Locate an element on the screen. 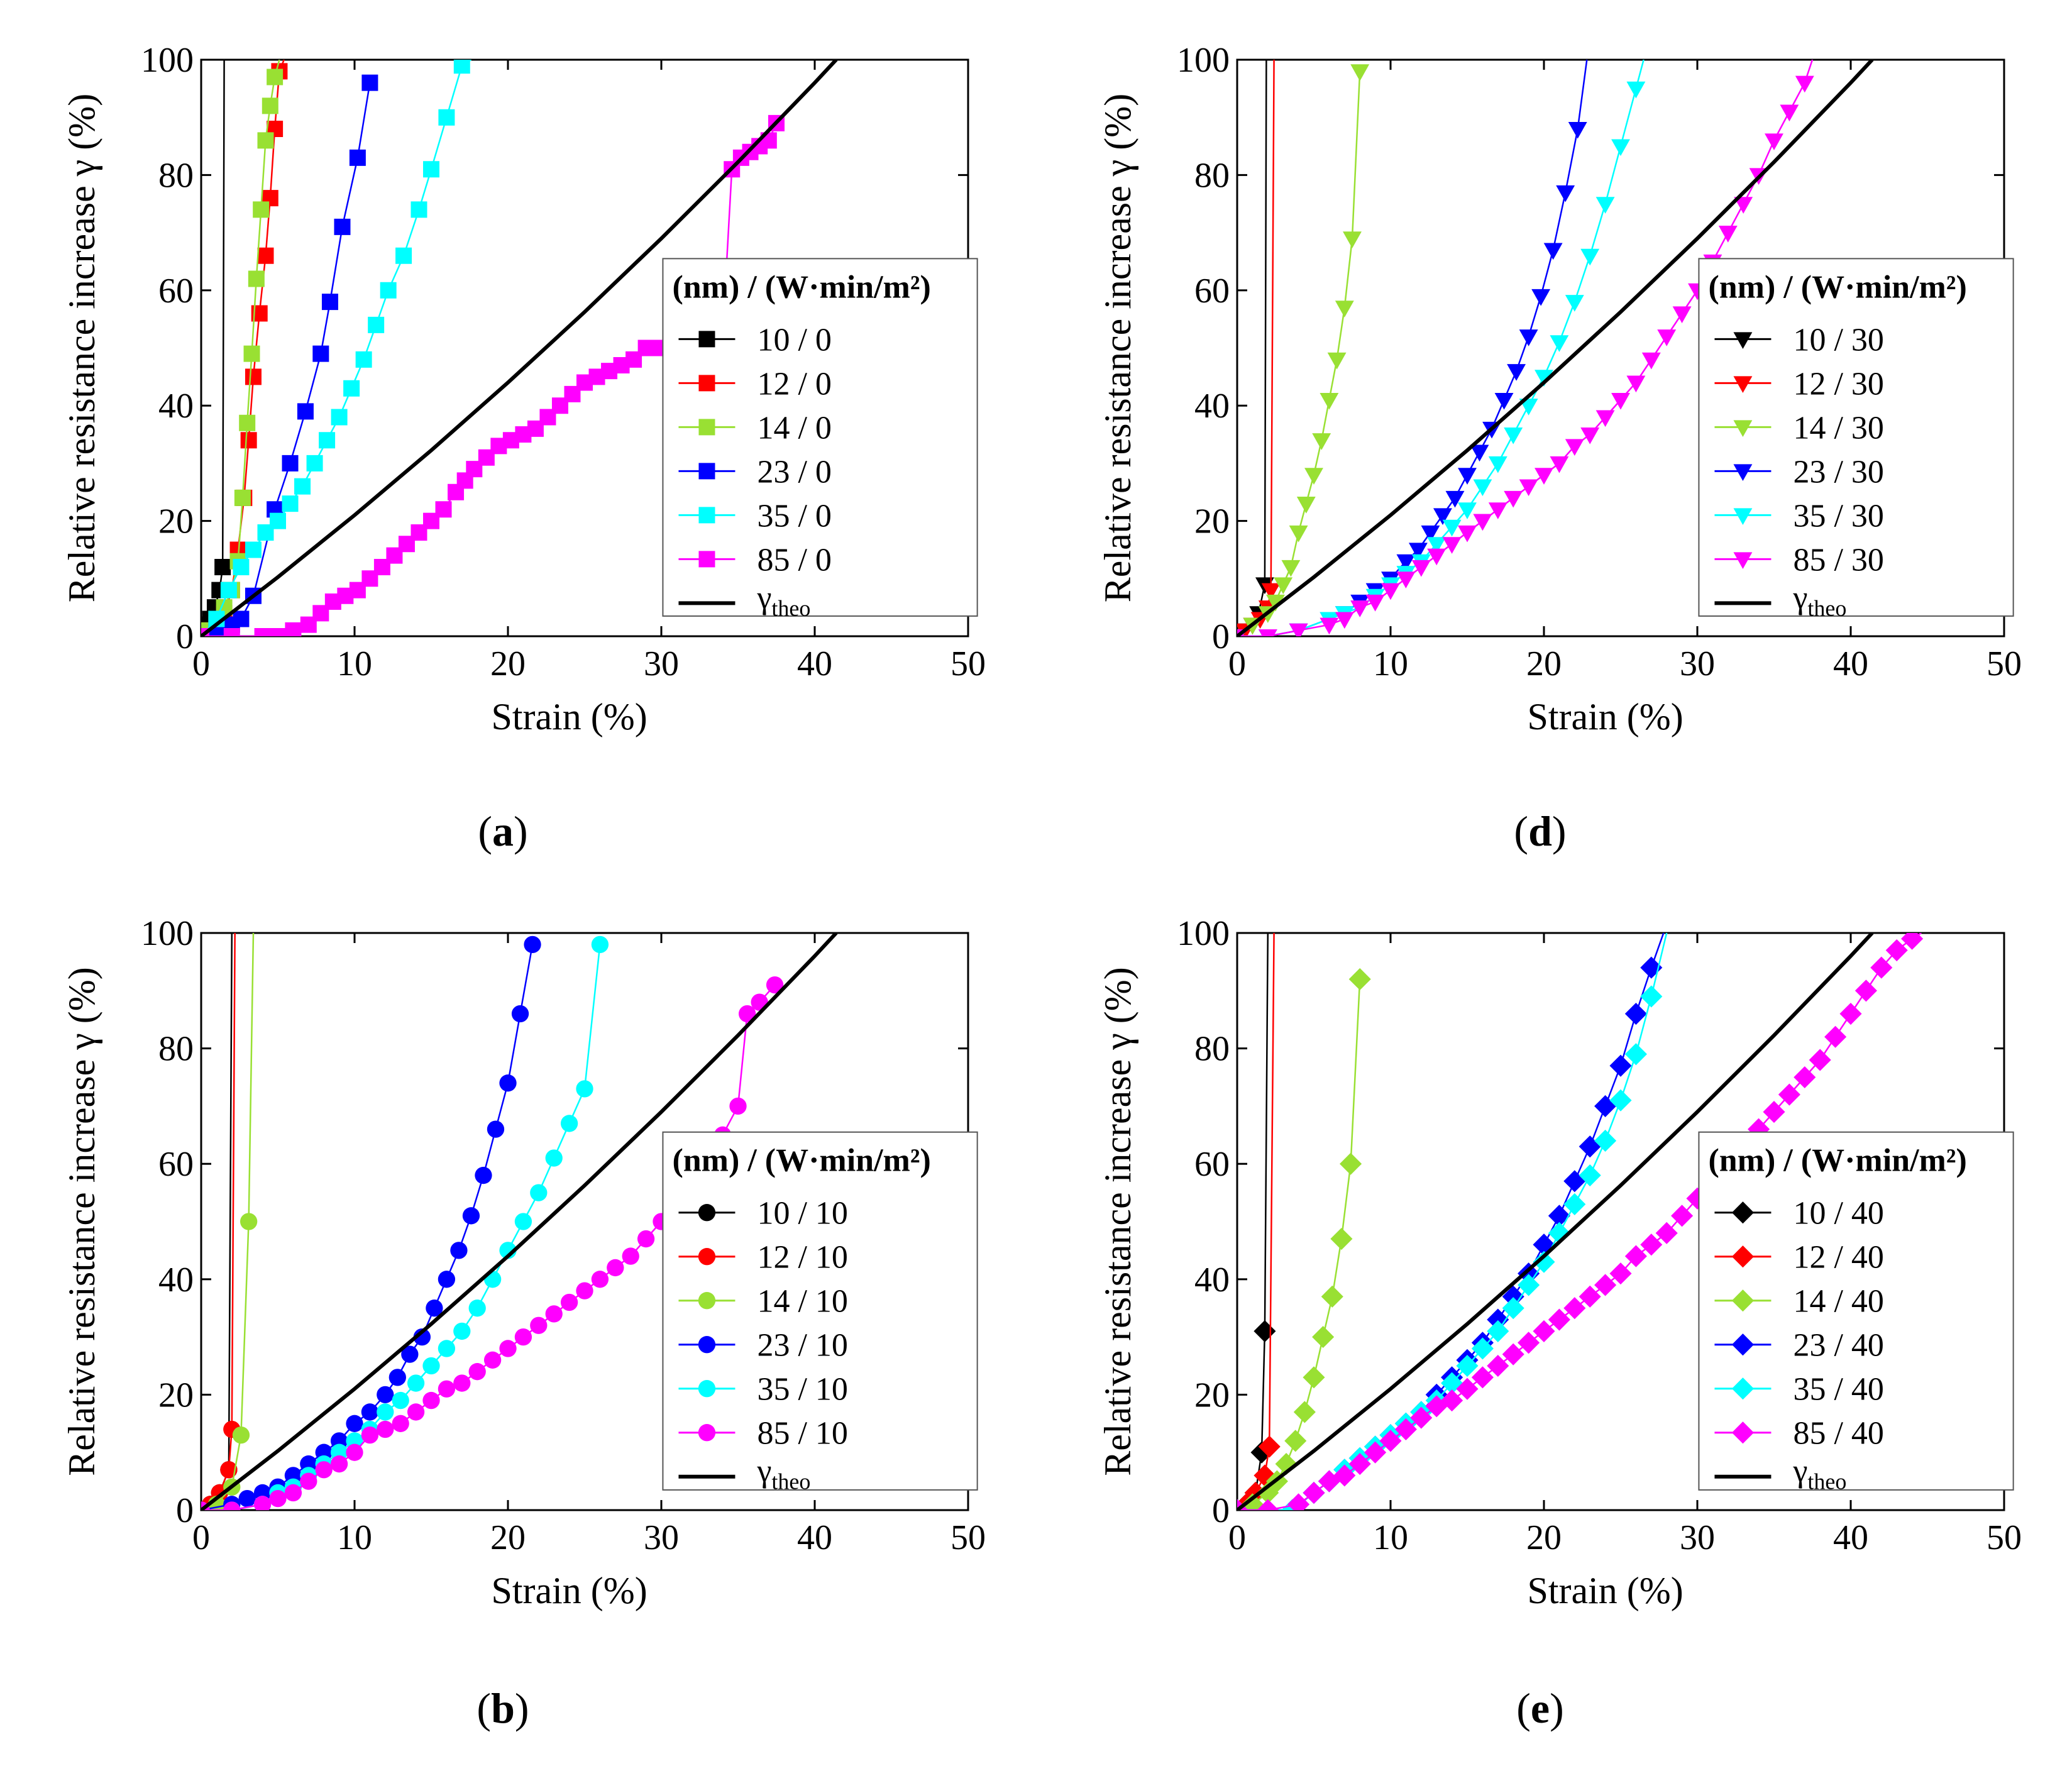 The image size is (2072, 1788). x-tick-label: 40 is located at coordinates (815, 663).